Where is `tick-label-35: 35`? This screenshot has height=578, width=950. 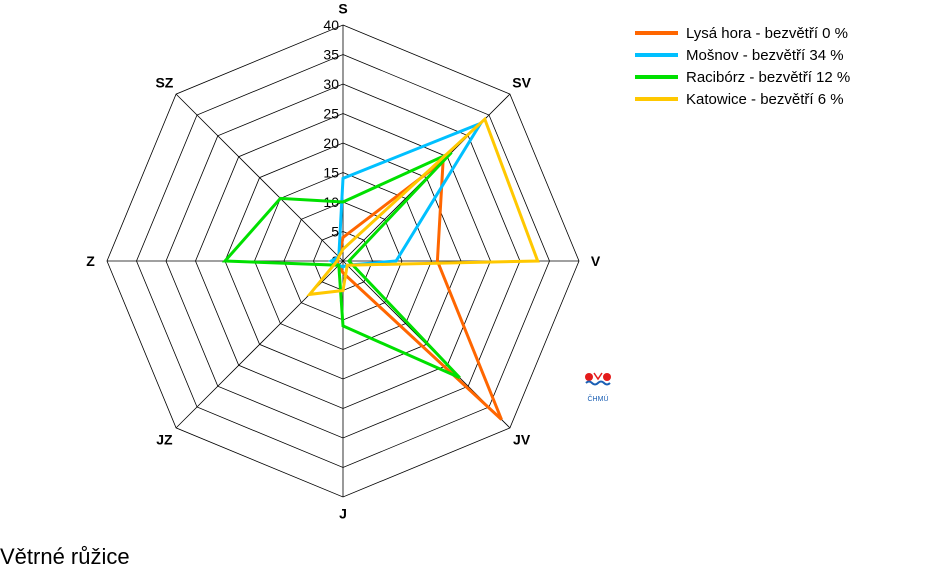
tick-label-35: 35 is located at coordinates (331, 55).